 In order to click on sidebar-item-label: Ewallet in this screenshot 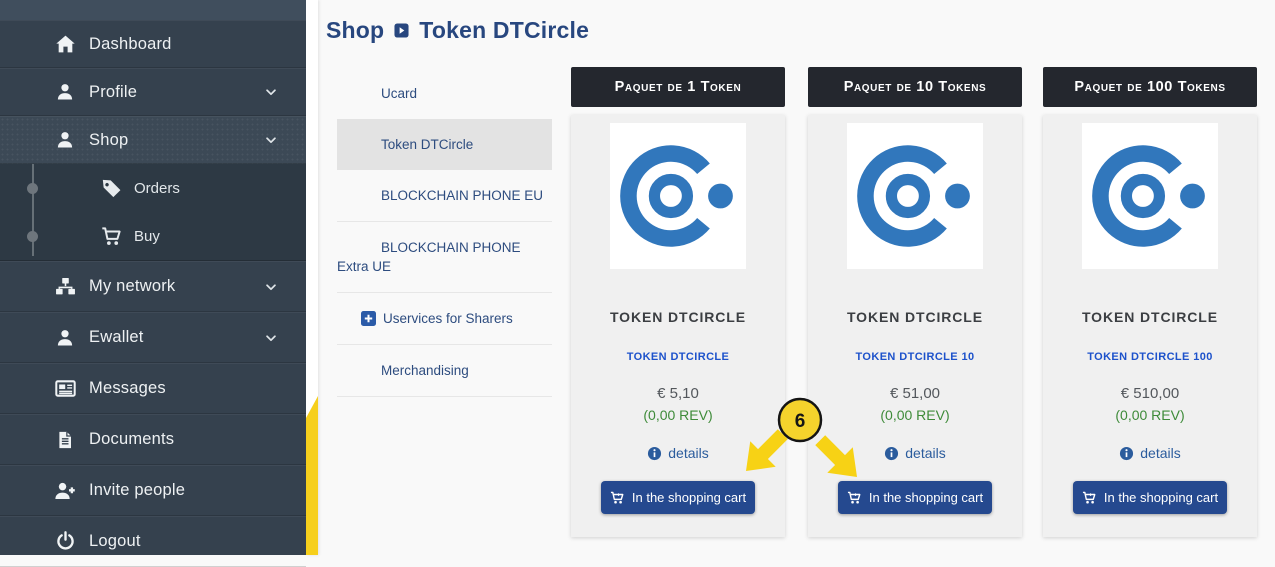, I will do `click(116, 337)`.